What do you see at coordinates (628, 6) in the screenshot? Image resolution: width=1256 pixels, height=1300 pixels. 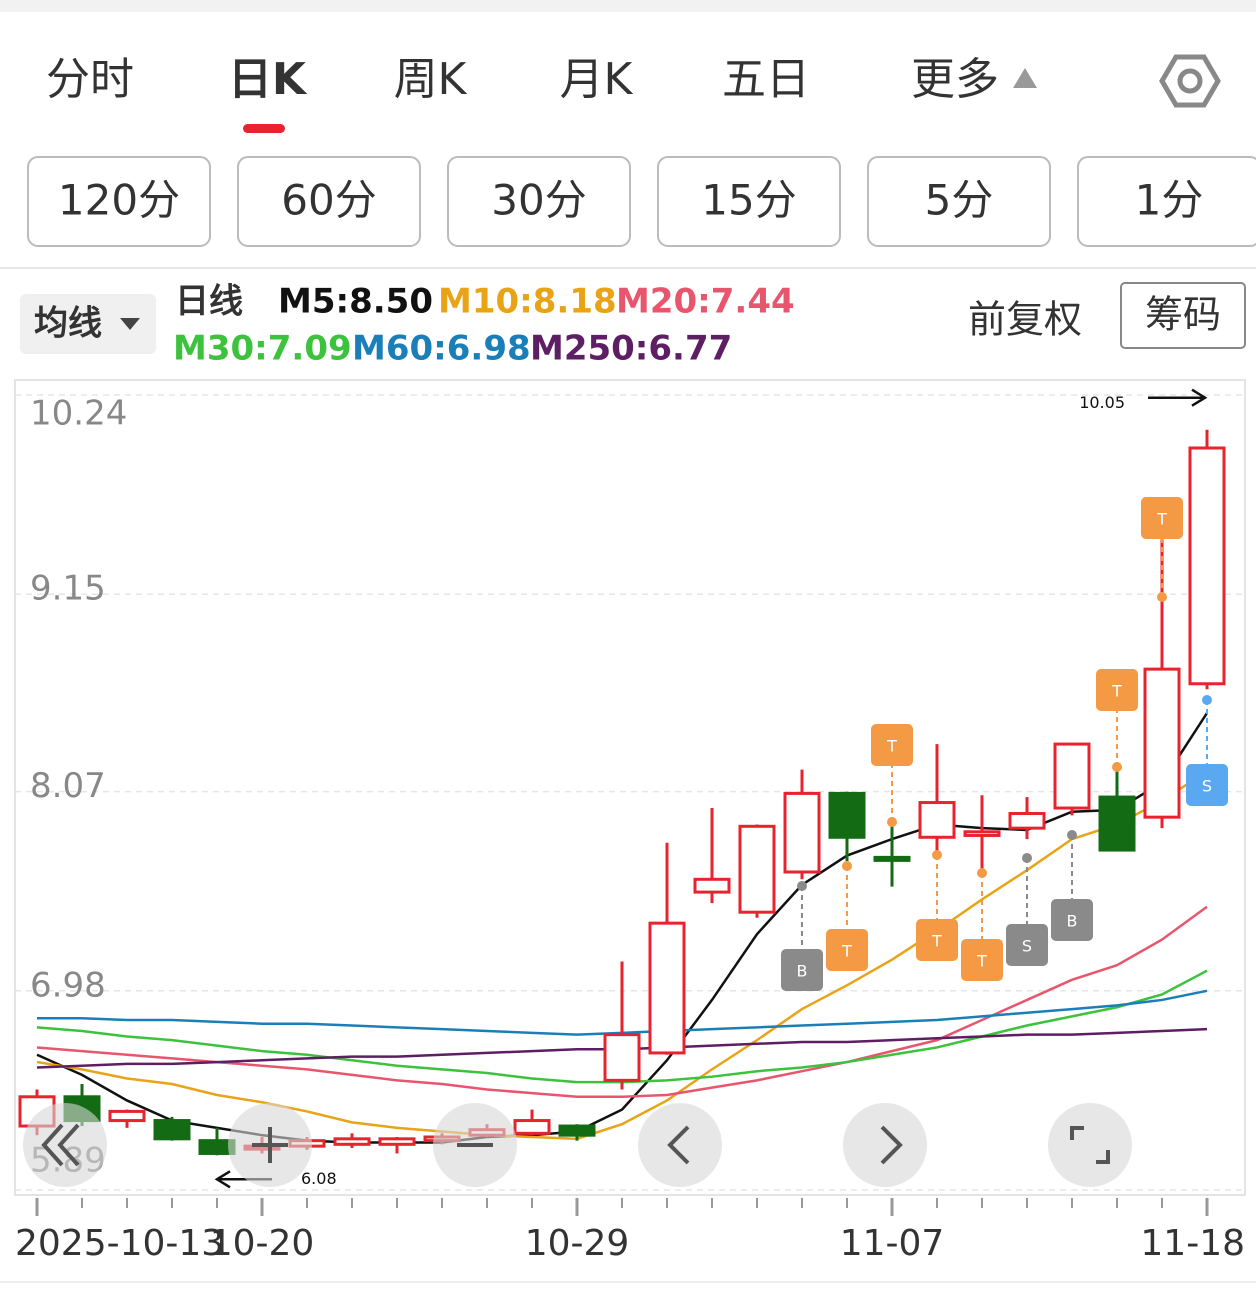 I see `status-strip` at bounding box center [628, 6].